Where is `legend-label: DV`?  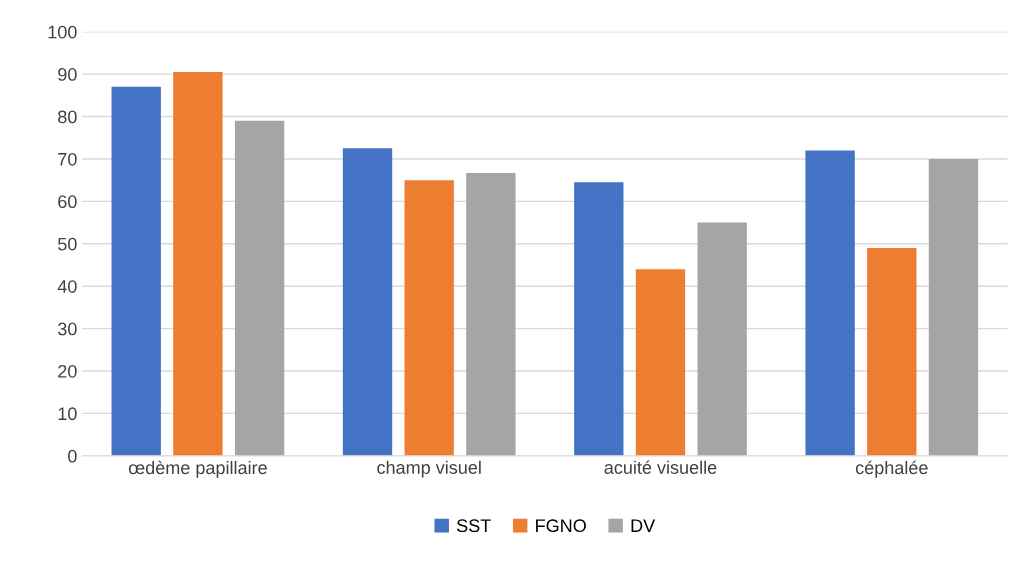 legend-label: DV is located at coordinates (643, 525).